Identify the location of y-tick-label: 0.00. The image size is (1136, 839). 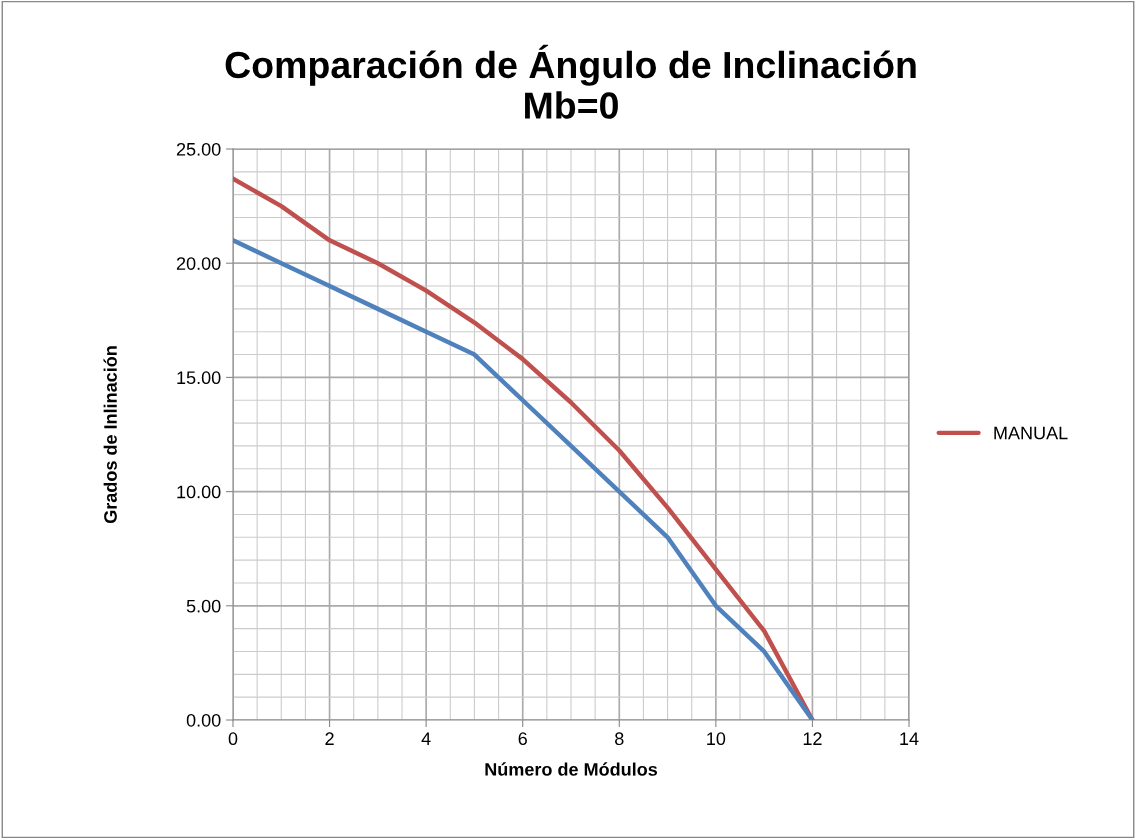
(203, 720).